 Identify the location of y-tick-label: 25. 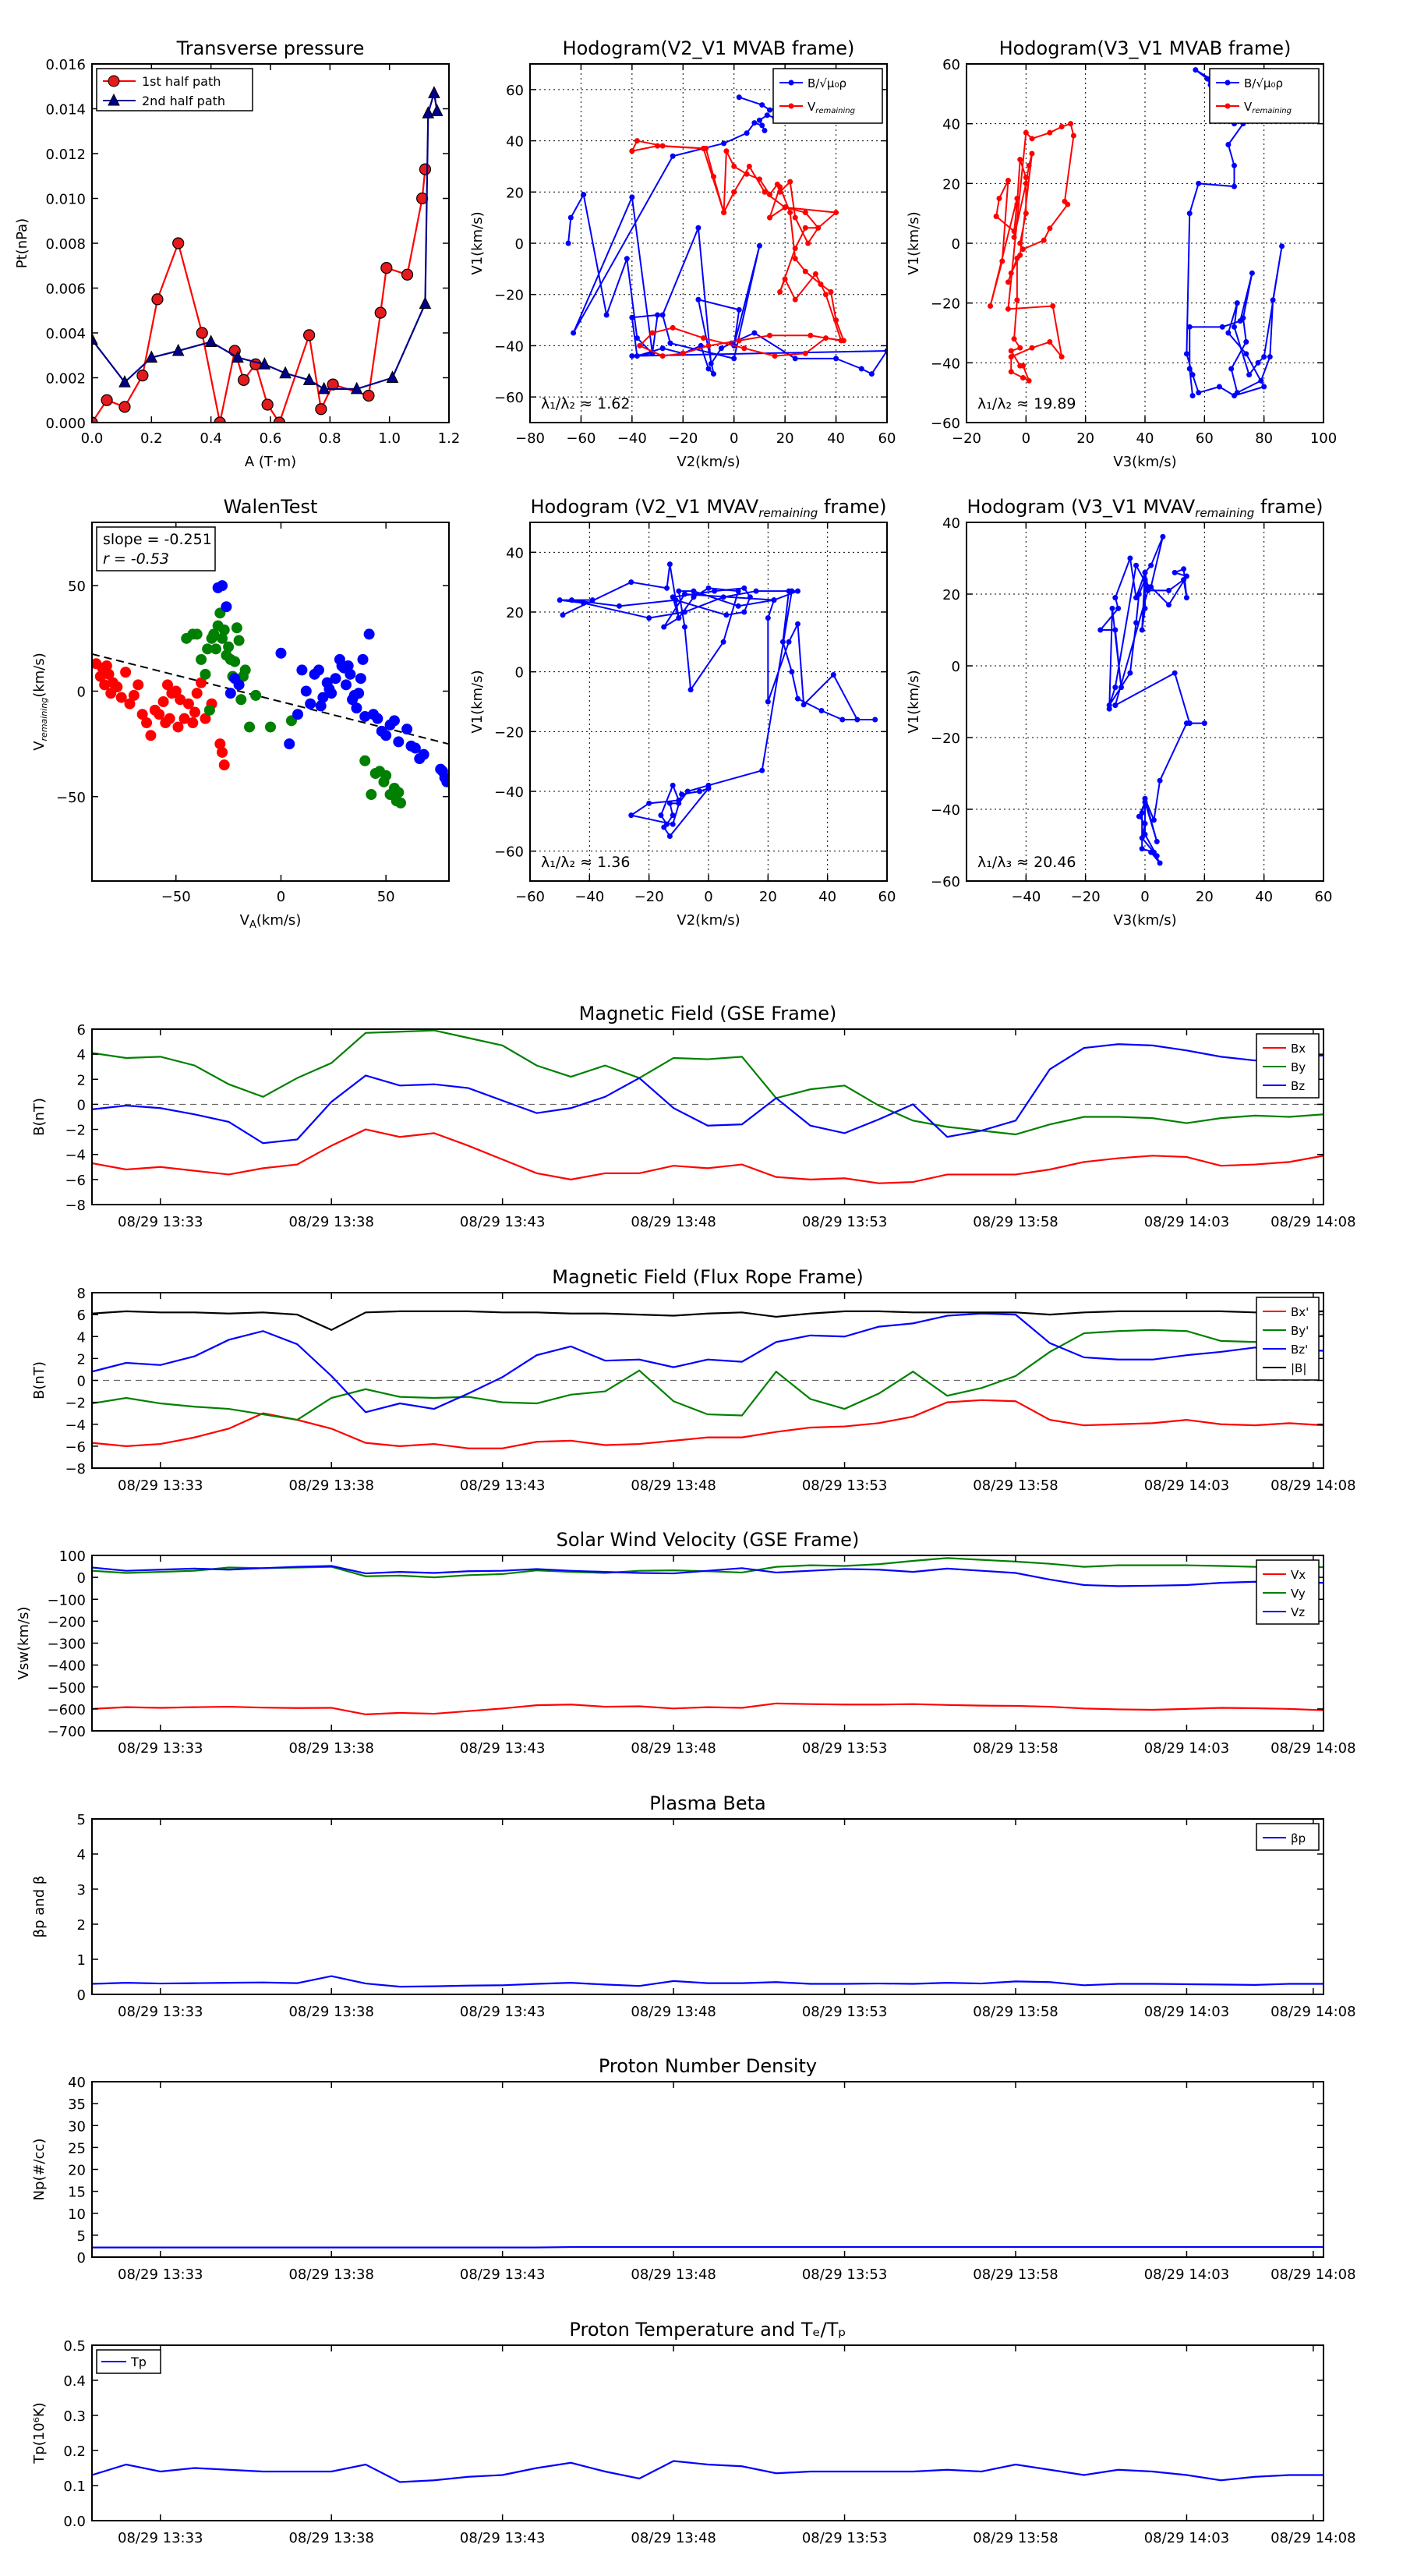
(77, 2148).